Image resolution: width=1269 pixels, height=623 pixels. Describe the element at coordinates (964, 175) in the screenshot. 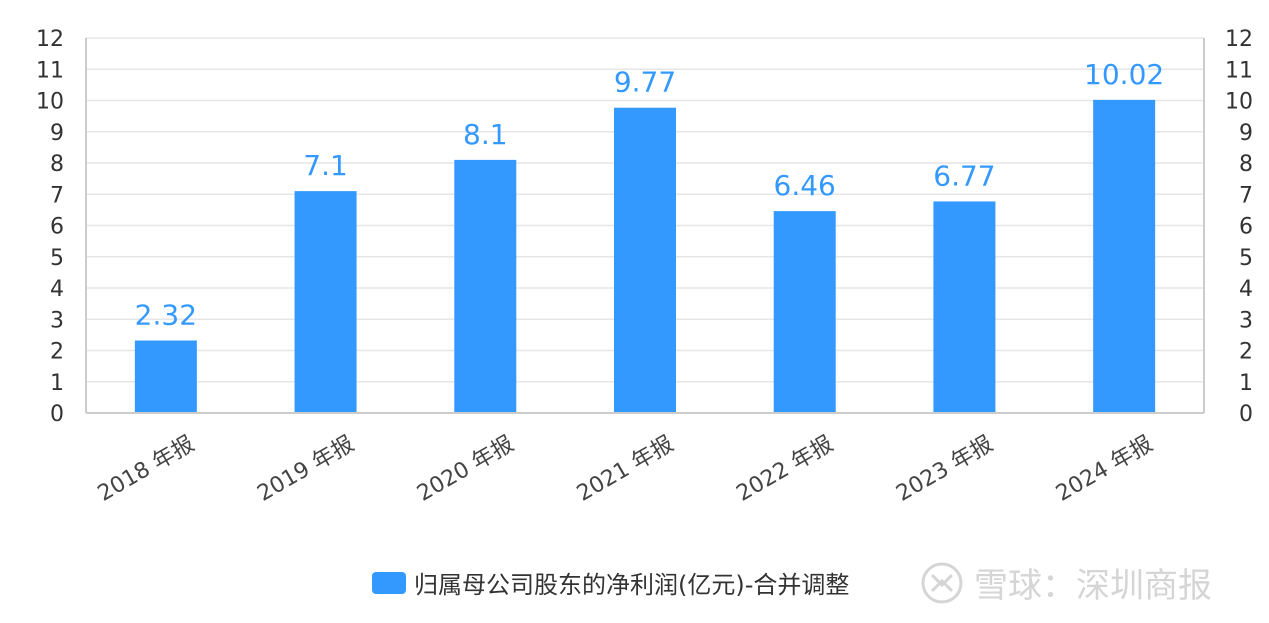

I see `data-label: 6.77` at that location.